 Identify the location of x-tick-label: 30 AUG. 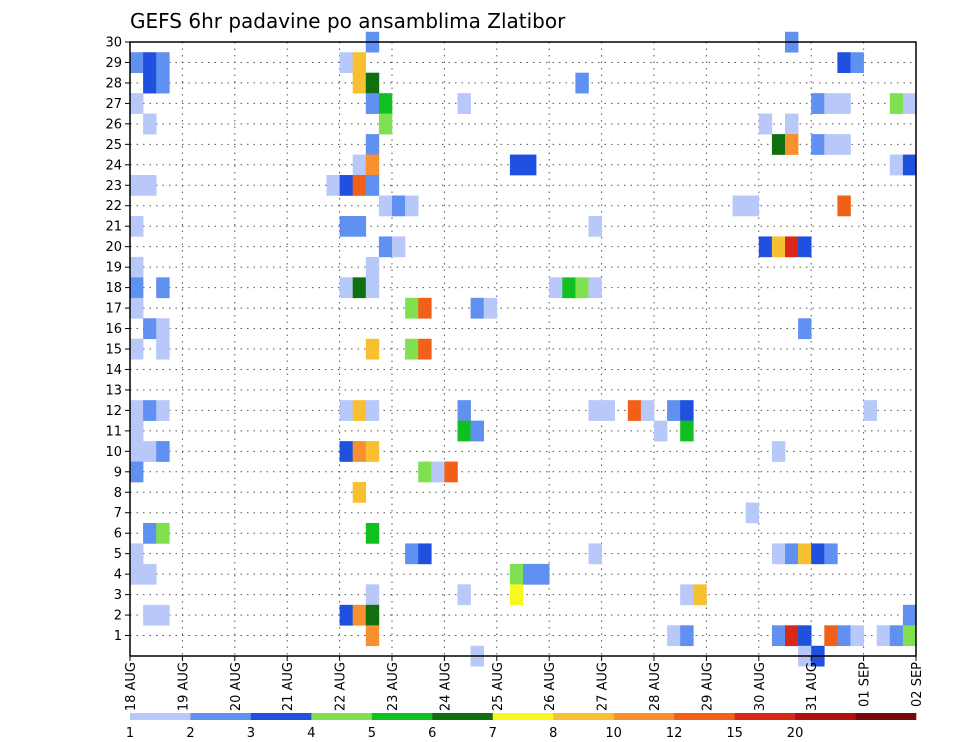
(760, 686).